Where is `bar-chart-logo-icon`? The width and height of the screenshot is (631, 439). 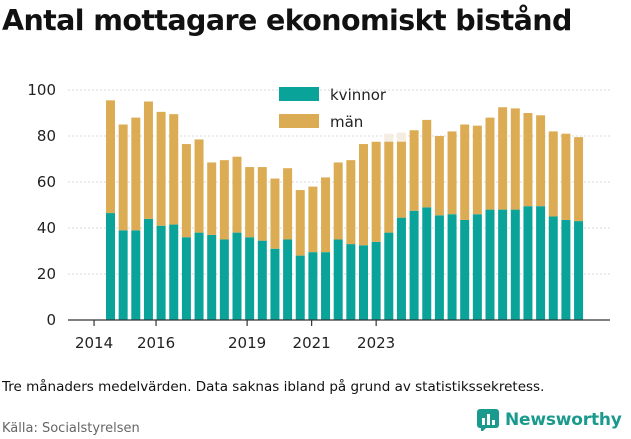
bar-chart-logo-icon is located at coordinates (488, 420).